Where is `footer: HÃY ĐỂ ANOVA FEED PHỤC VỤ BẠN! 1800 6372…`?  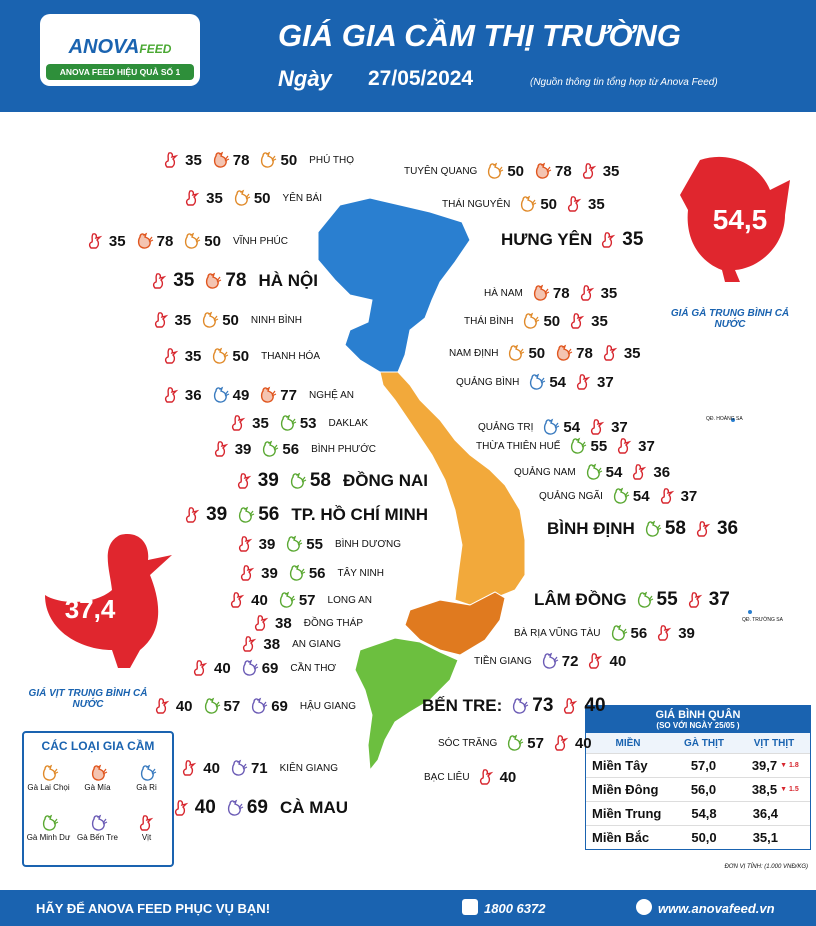
footer: HÃY ĐỂ ANOVA FEED PHỤC VỤ BẠN! 1800 6372… is located at coordinates (408, 908).